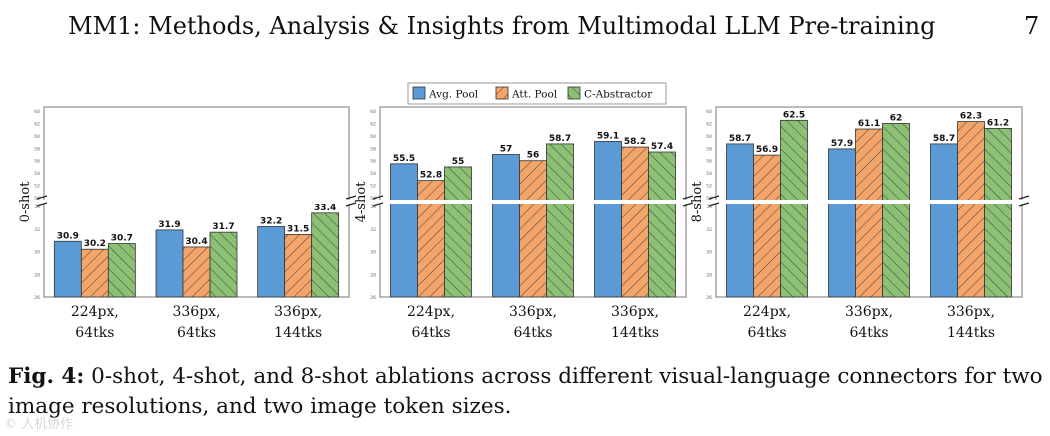  What do you see at coordinates (271, 221) in the screenshot?
I see `data-label: 32.2` at bounding box center [271, 221].